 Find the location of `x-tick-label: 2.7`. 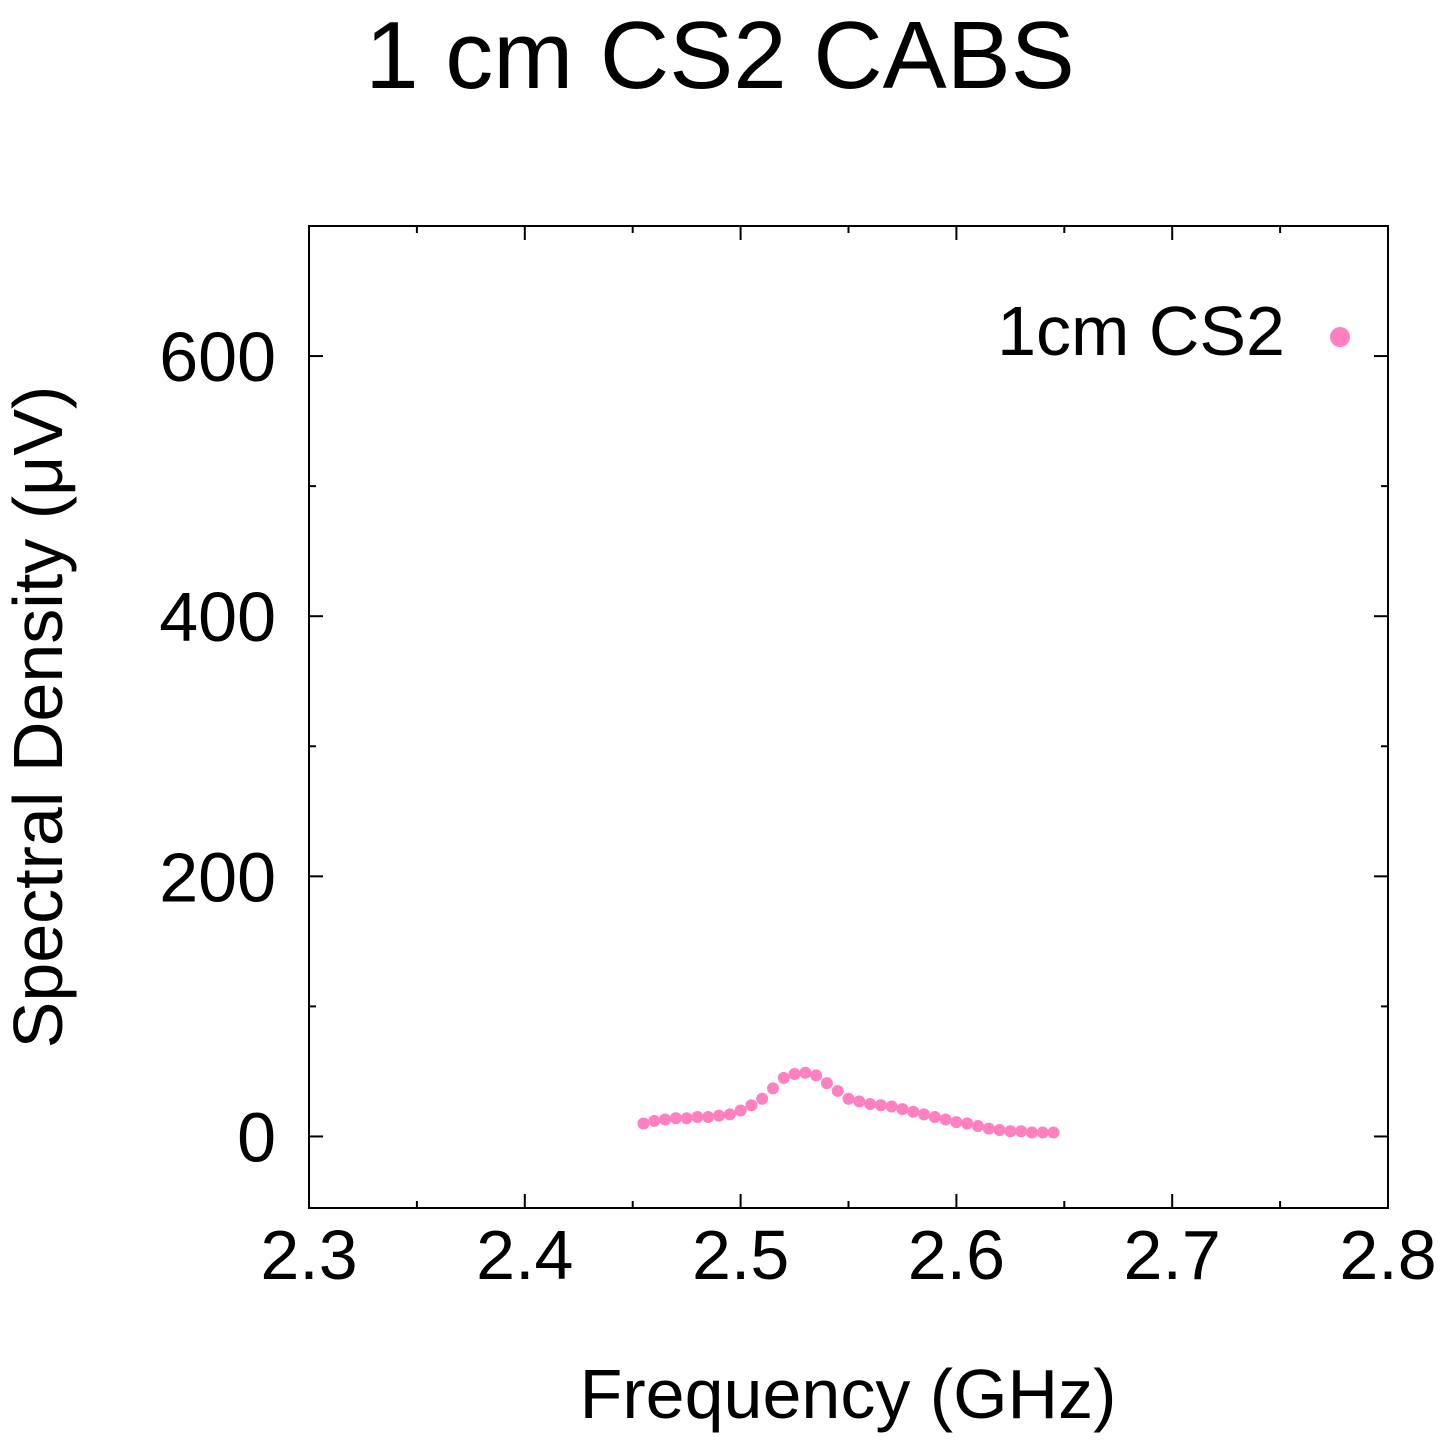

x-tick-label: 2.7 is located at coordinates (1172, 1255).